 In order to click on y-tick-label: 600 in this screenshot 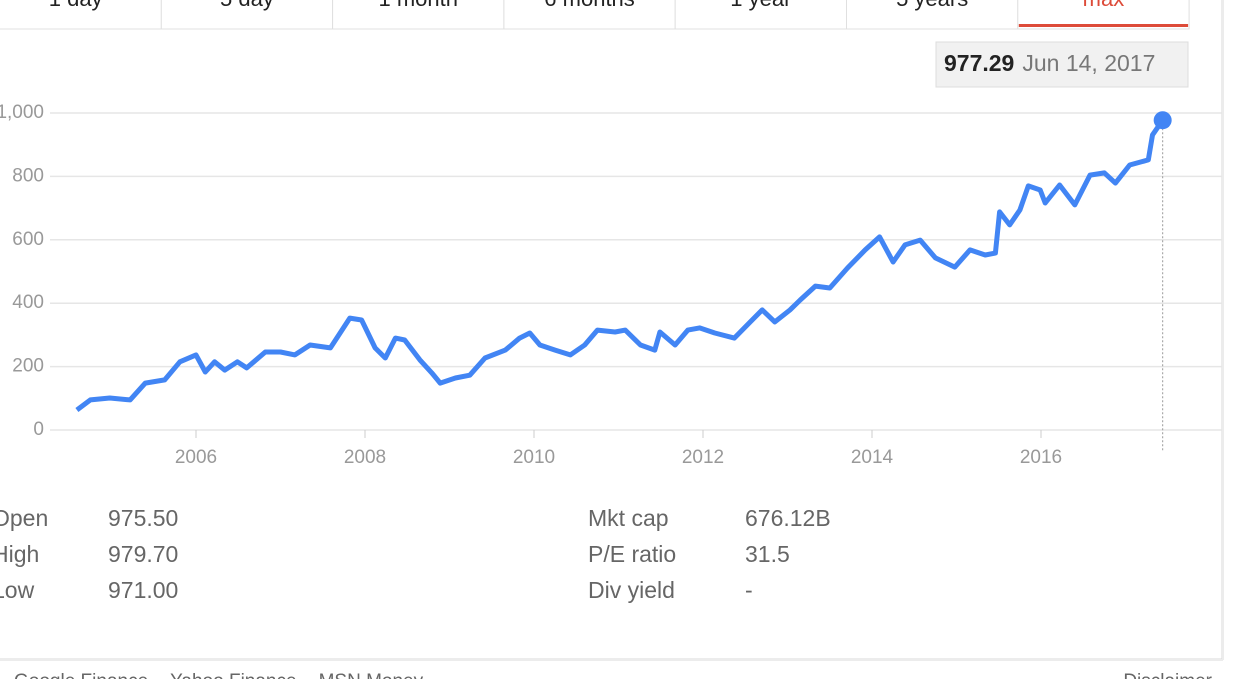, I will do `click(28, 239)`.